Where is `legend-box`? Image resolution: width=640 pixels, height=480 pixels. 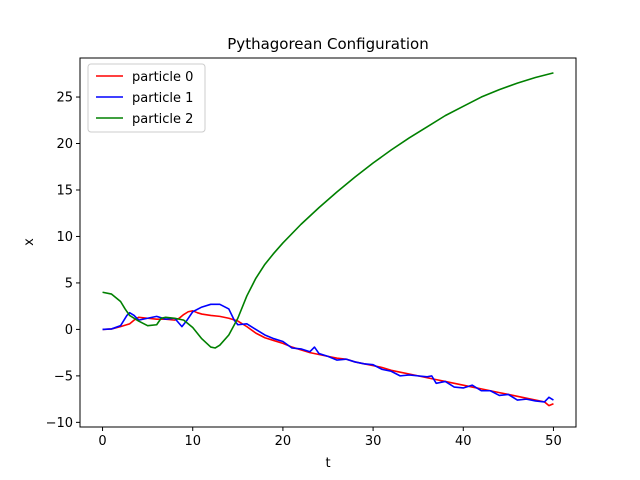
legend-box is located at coordinates (146, 98).